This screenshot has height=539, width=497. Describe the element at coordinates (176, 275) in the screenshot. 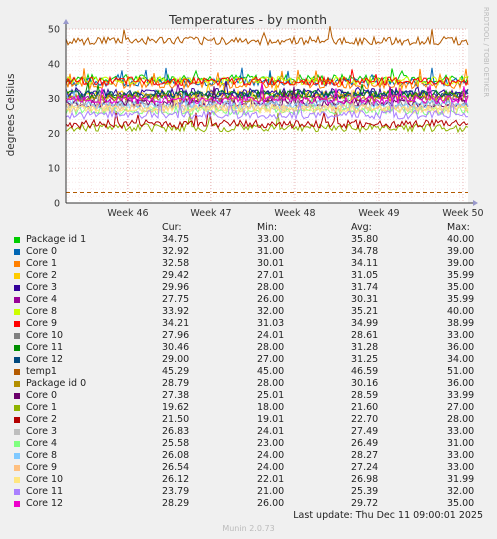

I see `legend-cur: 29.42` at that location.